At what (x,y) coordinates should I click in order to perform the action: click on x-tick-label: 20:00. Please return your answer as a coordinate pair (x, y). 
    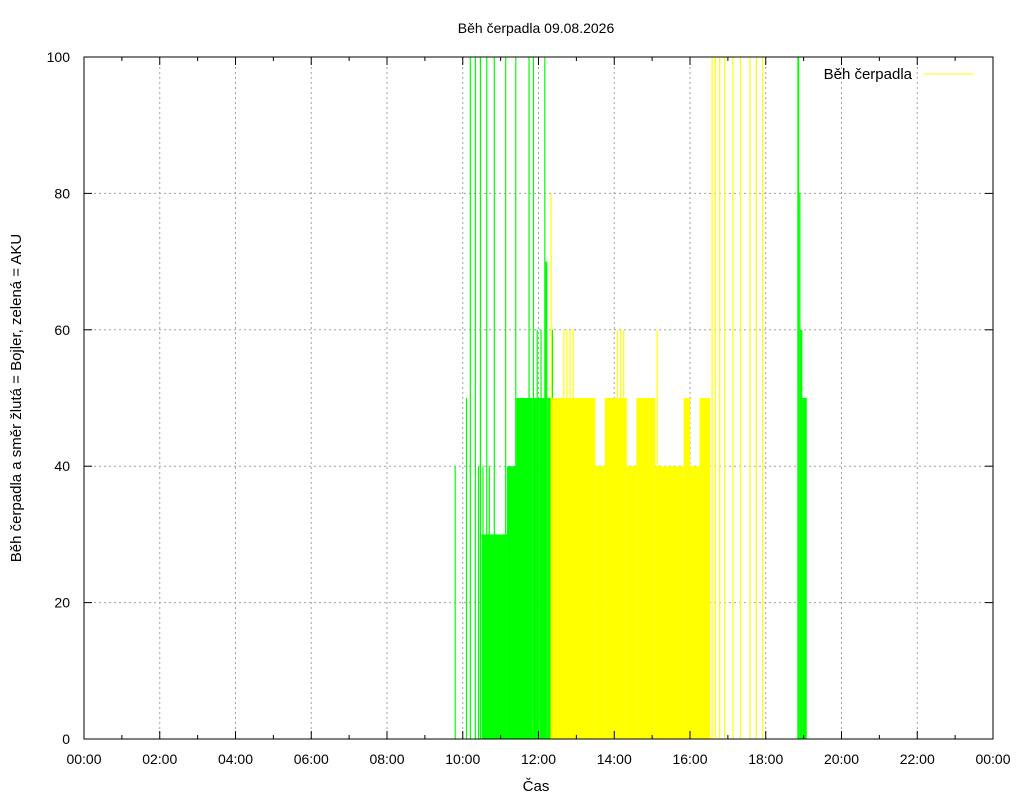
    Looking at the image, I should click on (841, 759).